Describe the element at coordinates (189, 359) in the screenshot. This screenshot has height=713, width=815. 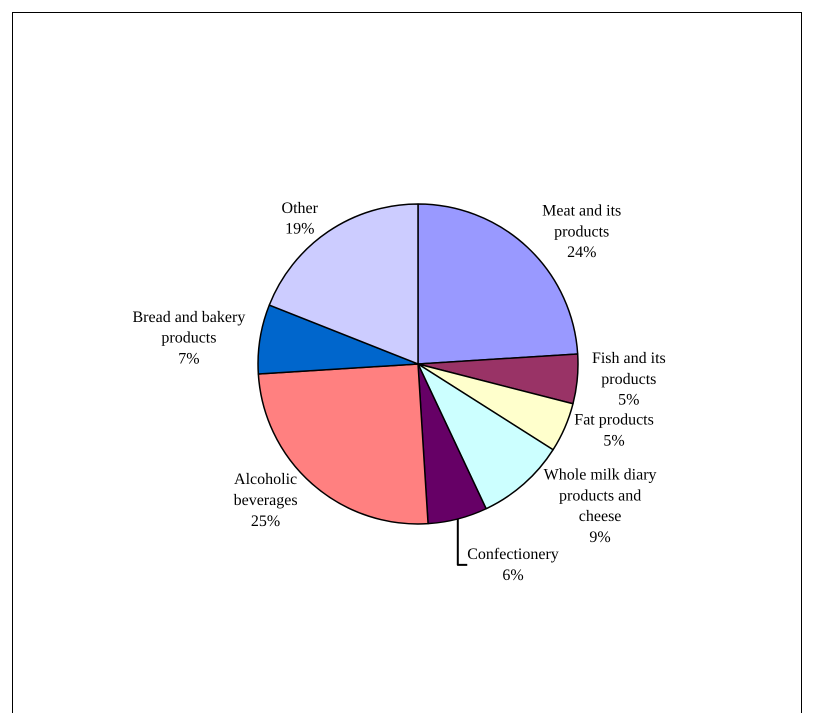
I see `data-label: 7%` at that location.